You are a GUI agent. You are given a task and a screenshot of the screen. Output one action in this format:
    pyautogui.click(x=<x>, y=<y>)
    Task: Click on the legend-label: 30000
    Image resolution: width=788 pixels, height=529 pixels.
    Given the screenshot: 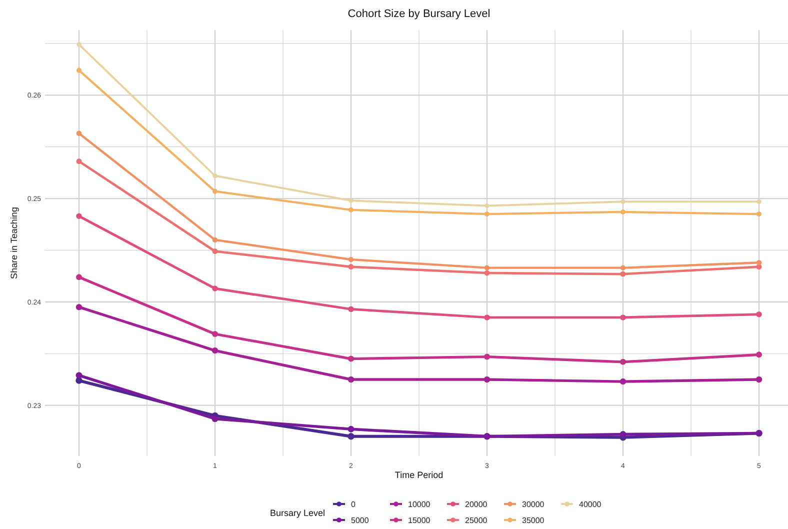 What is the action you would take?
    pyautogui.click(x=533, y=504)
    